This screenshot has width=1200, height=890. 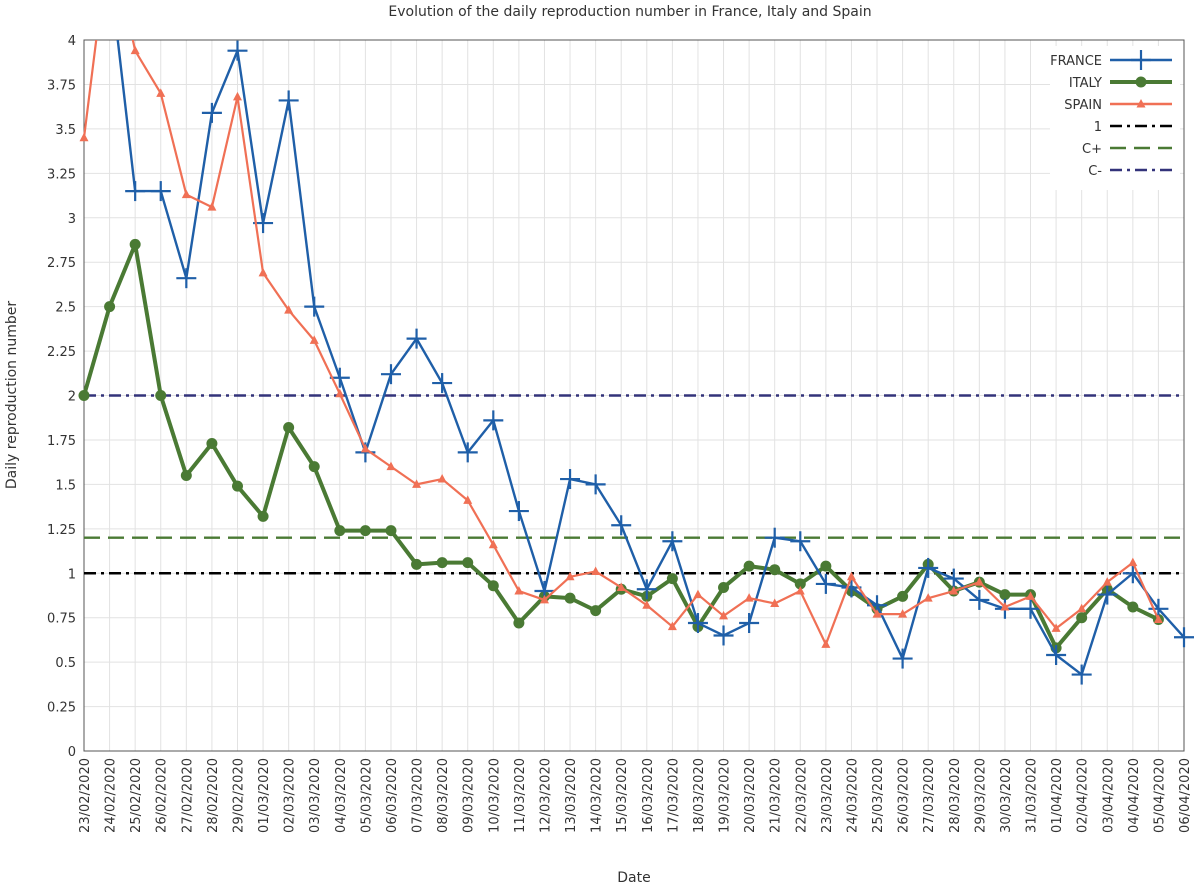 What do you see at coordinates (61, 85) in the screenshot?
I see `y-tick-label: 3.75` at bounding box center [61, 85].